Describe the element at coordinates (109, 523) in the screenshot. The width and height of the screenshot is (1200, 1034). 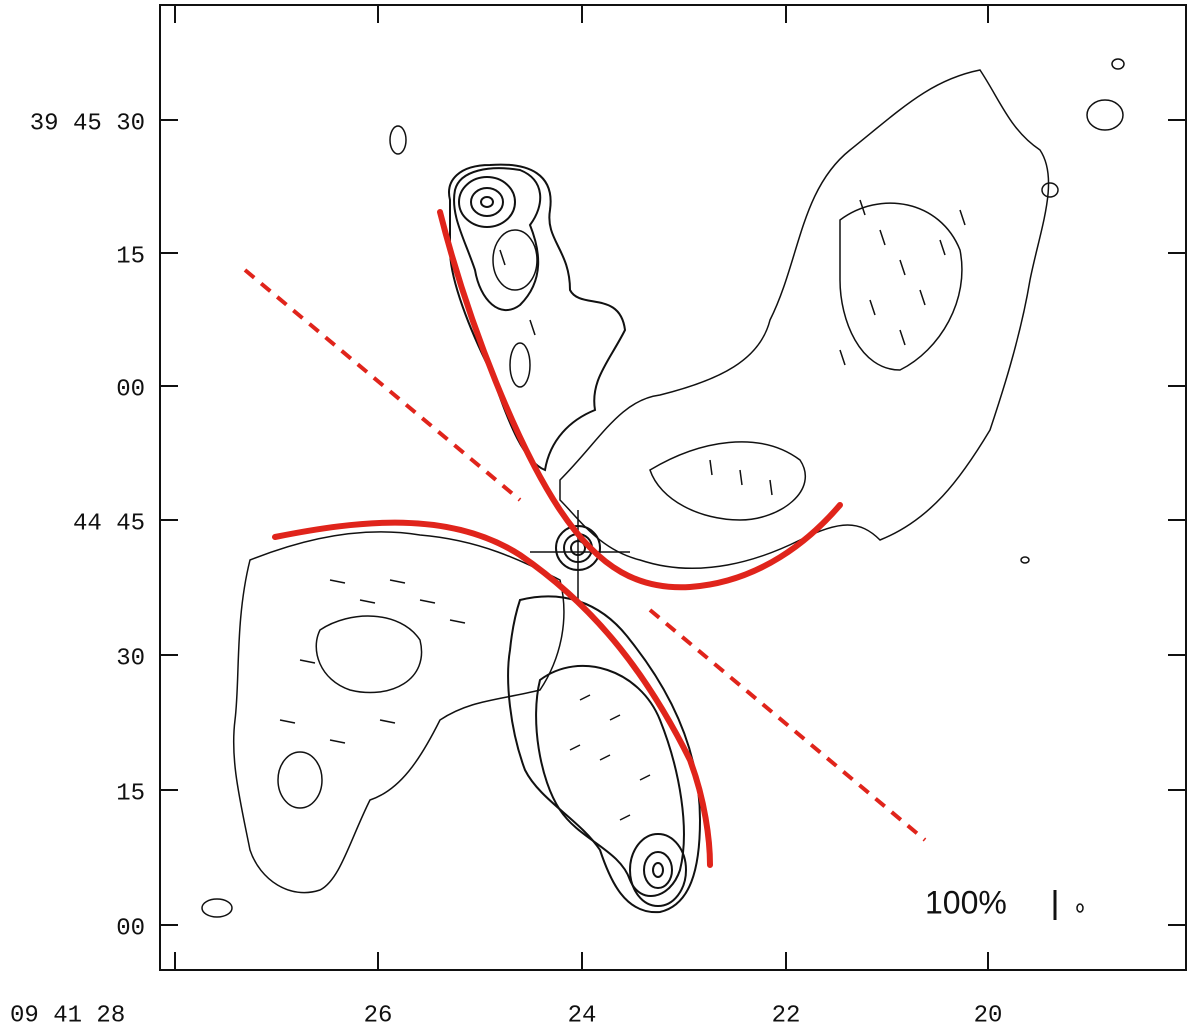
I see `y-label: 44 45` at that location.